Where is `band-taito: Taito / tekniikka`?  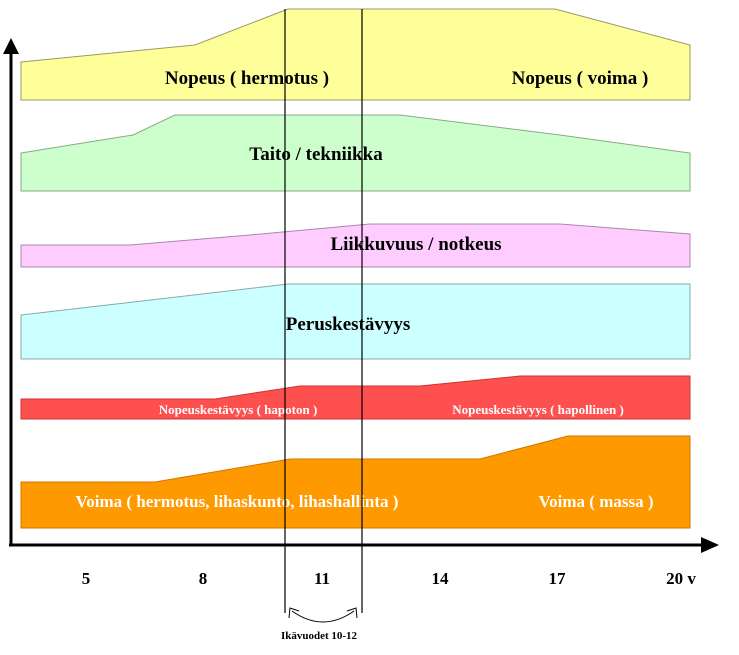
band-taito: Taito / tekniikka is located at coordinates (355, 153).